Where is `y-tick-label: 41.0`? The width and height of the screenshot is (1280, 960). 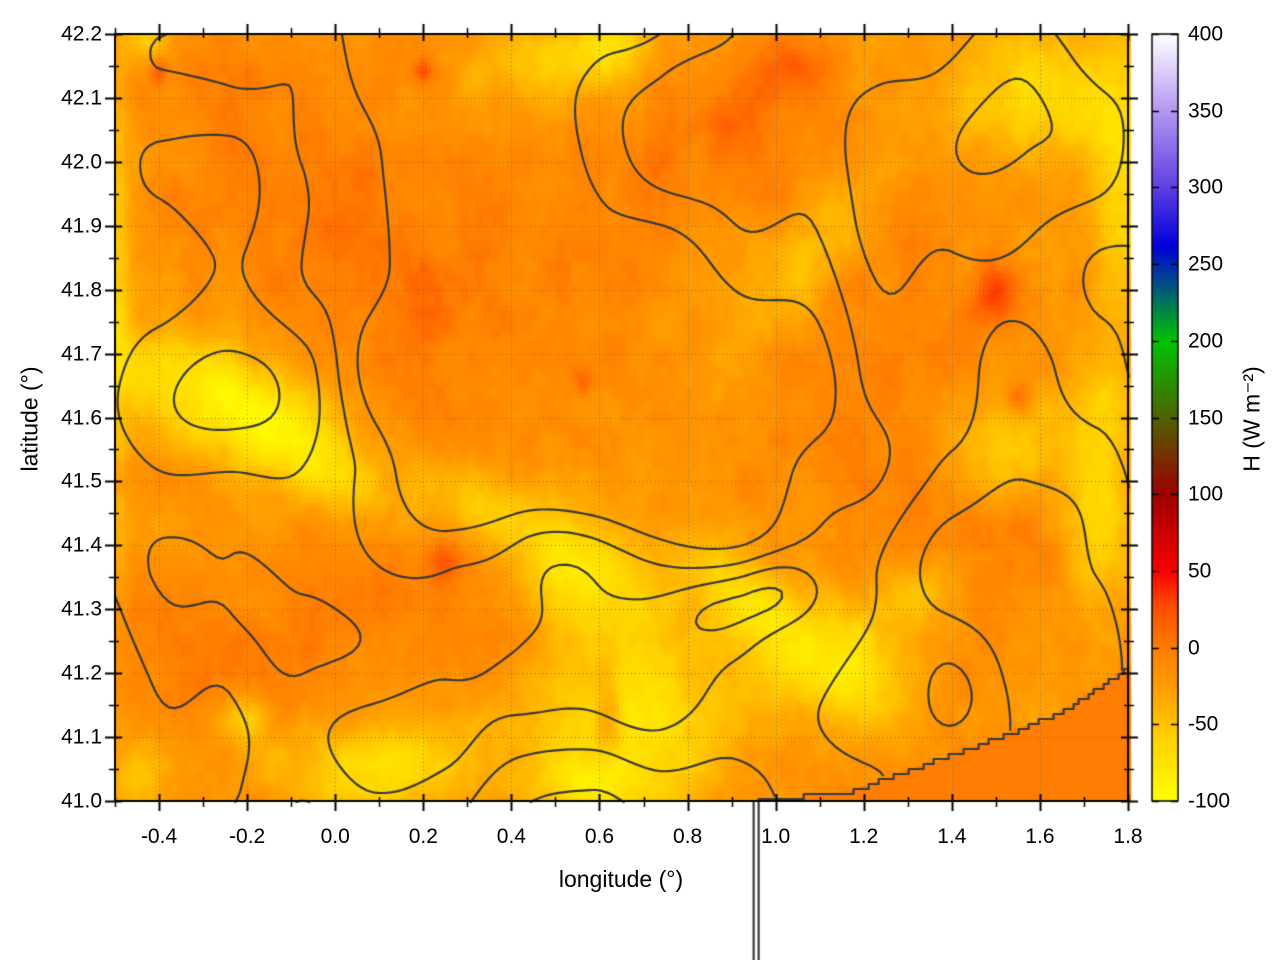
y-tick-label: 41.0 is located at coordinates (81, 801).